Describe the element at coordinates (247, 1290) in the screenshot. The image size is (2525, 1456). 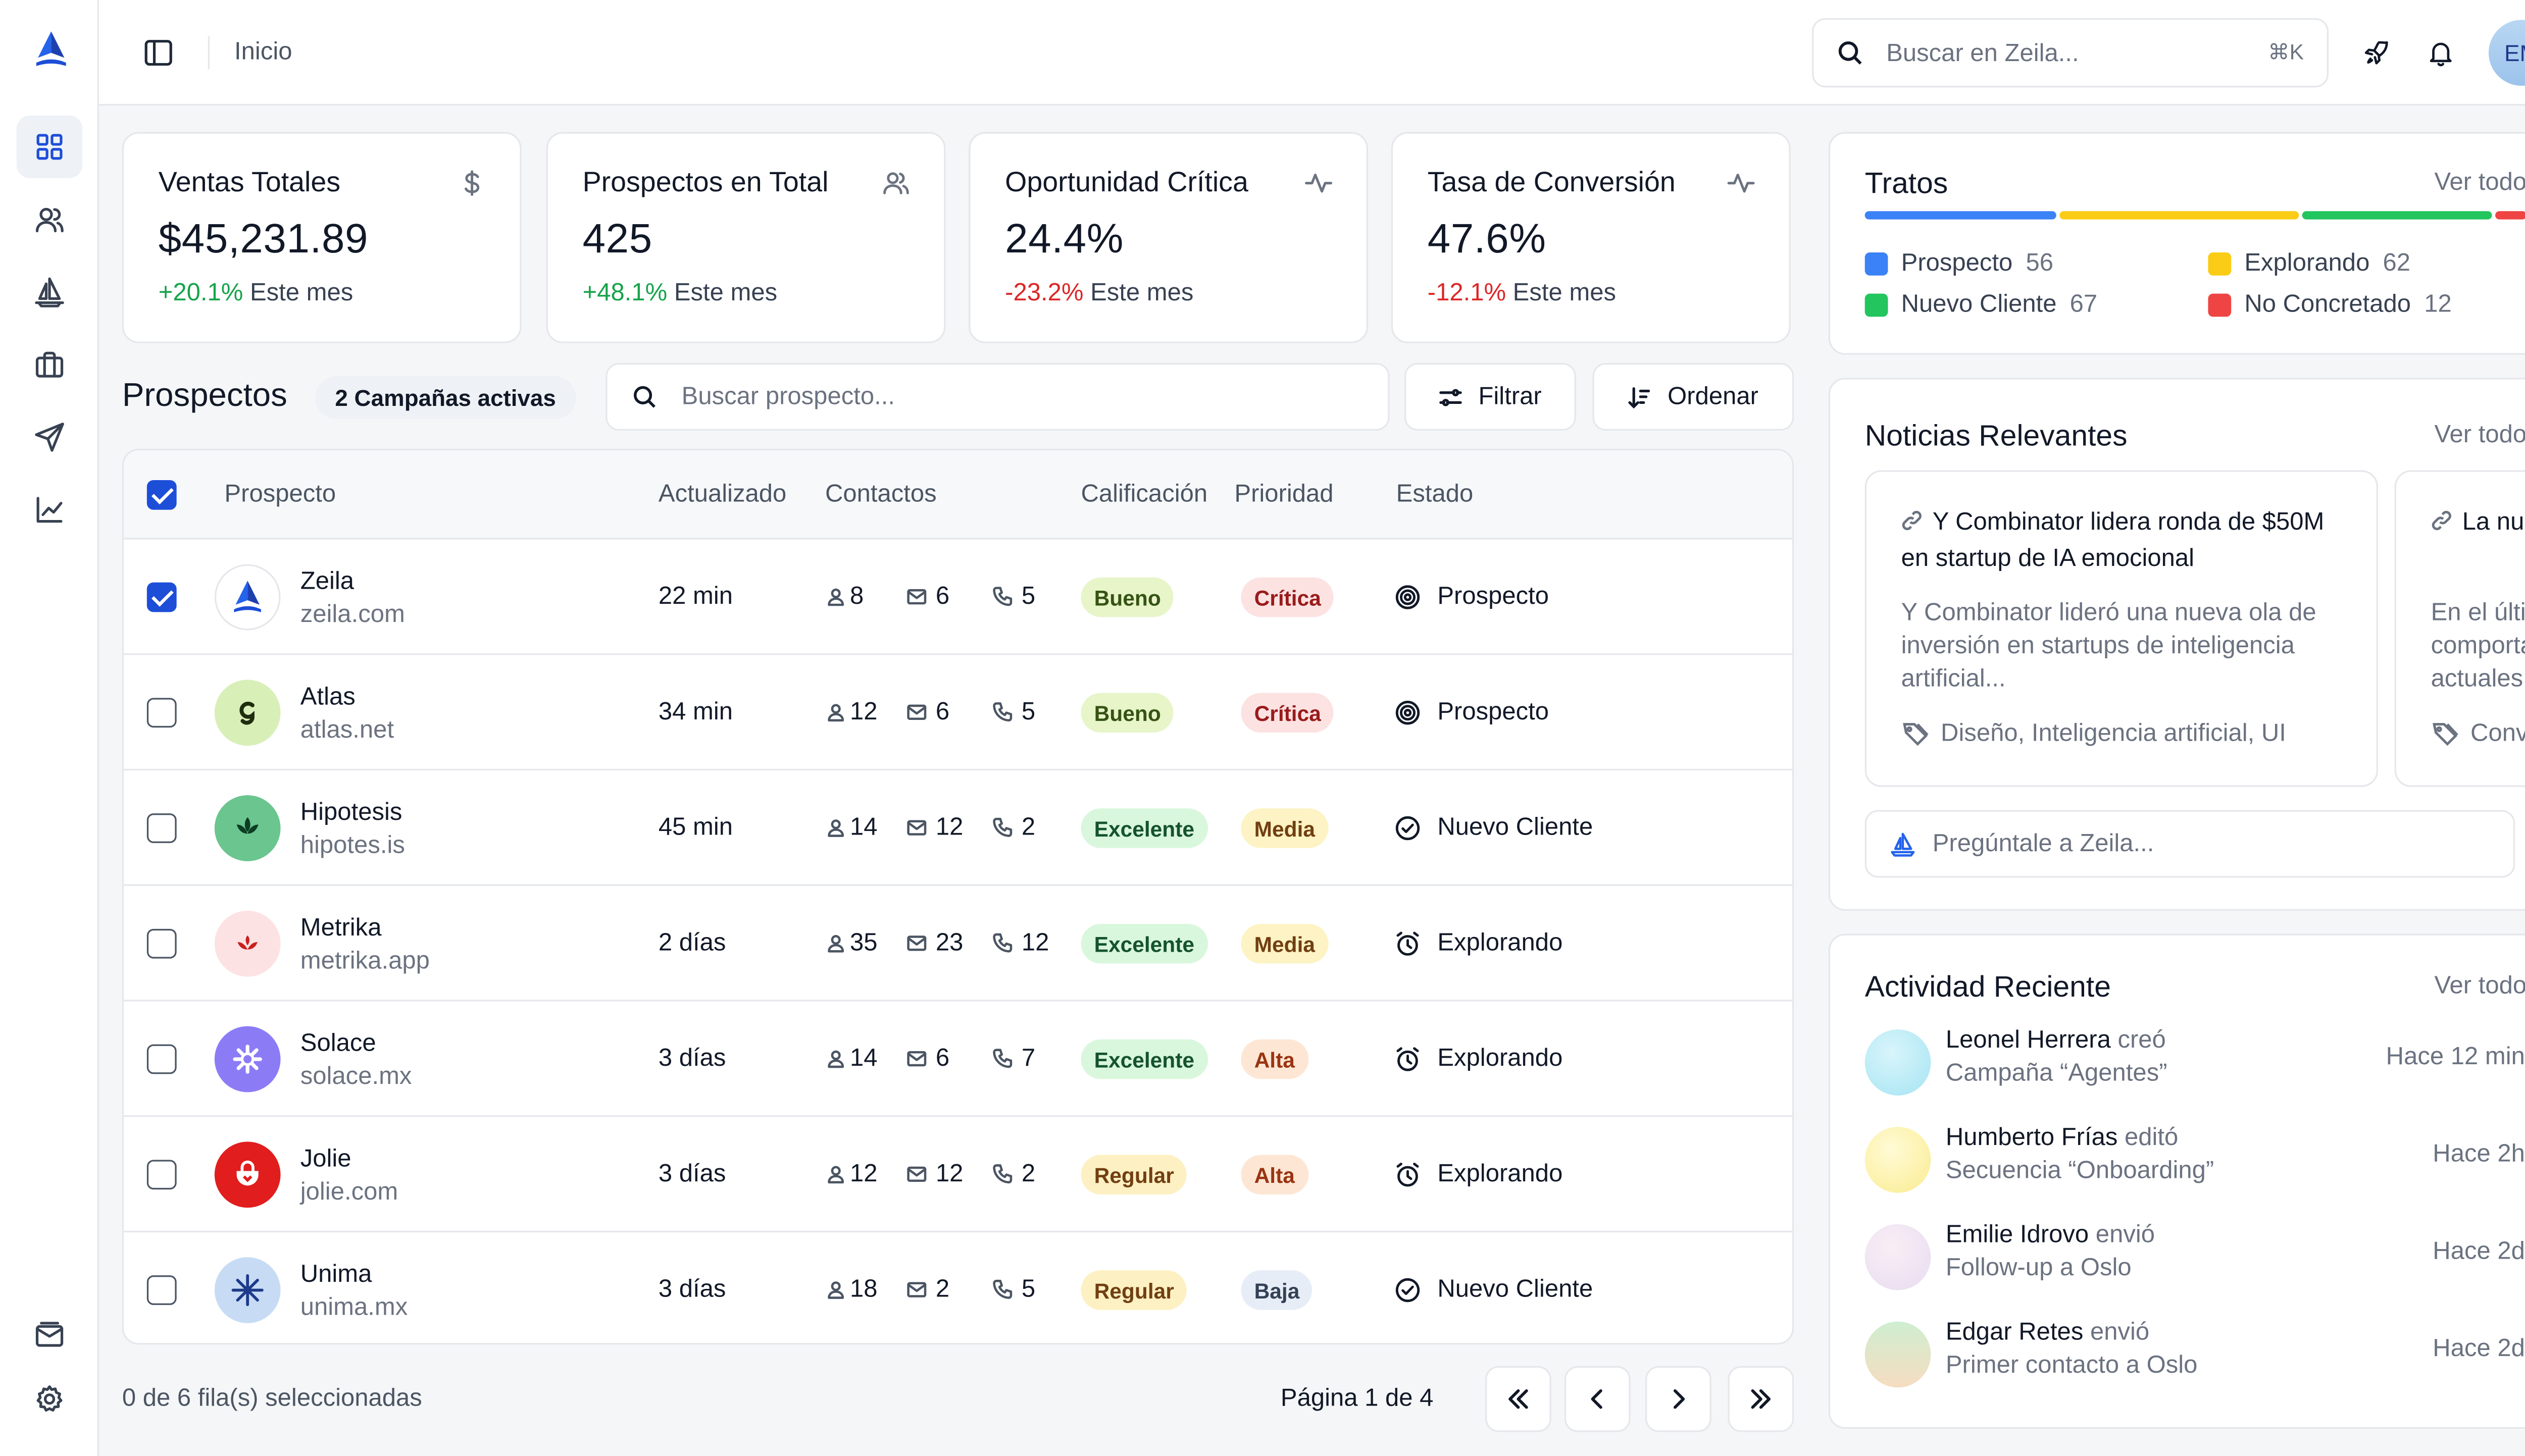
I see `company-logo` at that location.